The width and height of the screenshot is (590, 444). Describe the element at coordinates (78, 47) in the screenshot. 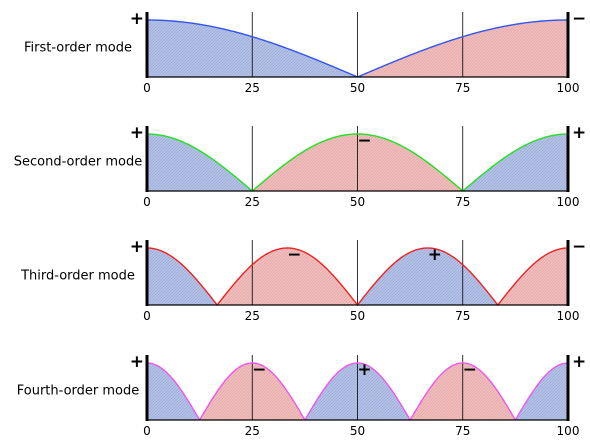

I see `mode-label: First-order mode` at that location.